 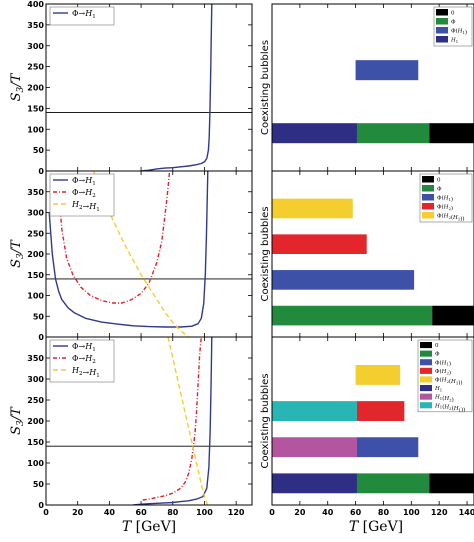 I want to click on legend-label: H1(H2(H1)), so click(x=449, y=408).